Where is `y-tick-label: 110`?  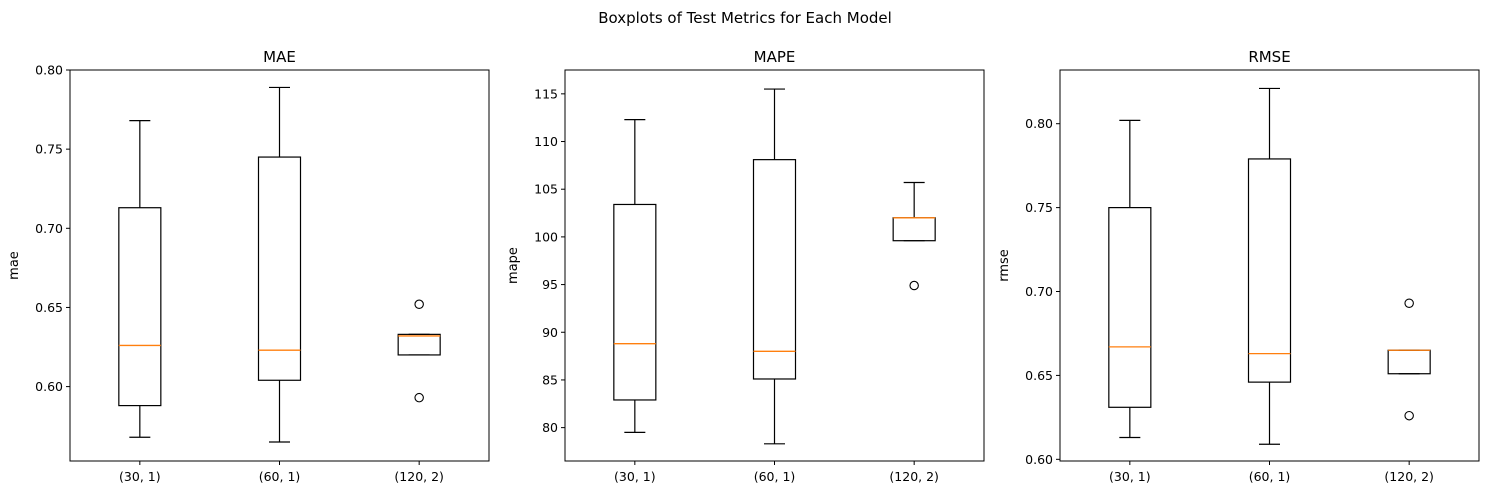
y-tick-label: 110 is located at coordinates (546, 141).